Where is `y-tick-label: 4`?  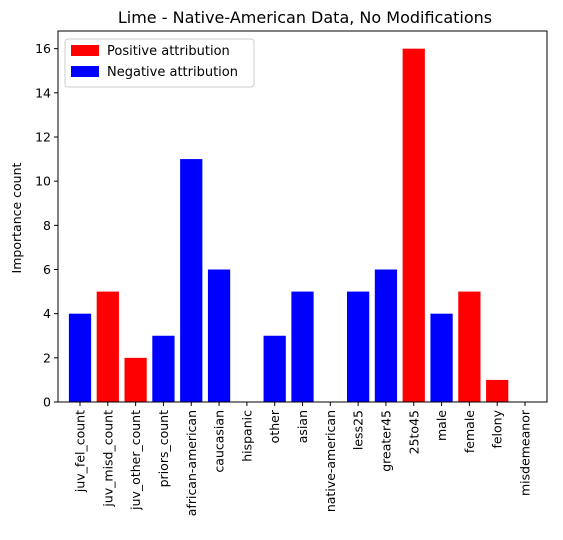
y-tick-label: 4 is located at coordinates (47, 313).